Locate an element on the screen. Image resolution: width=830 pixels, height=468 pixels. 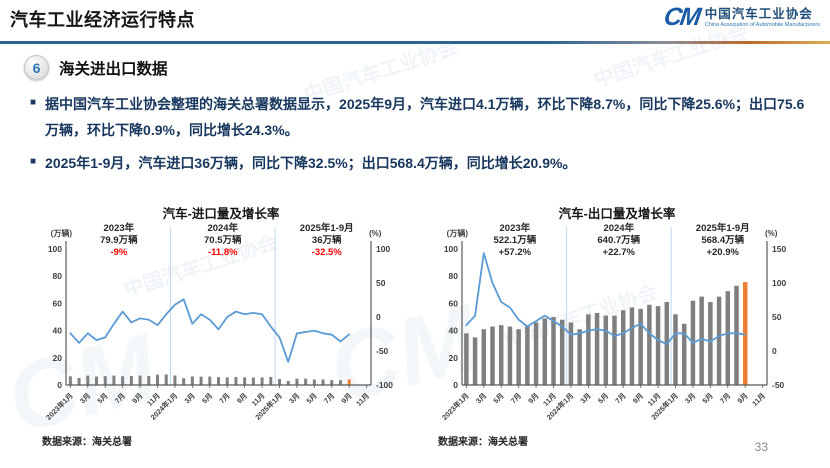
svg-text: (万辆) is located at coordinates (458, 233).